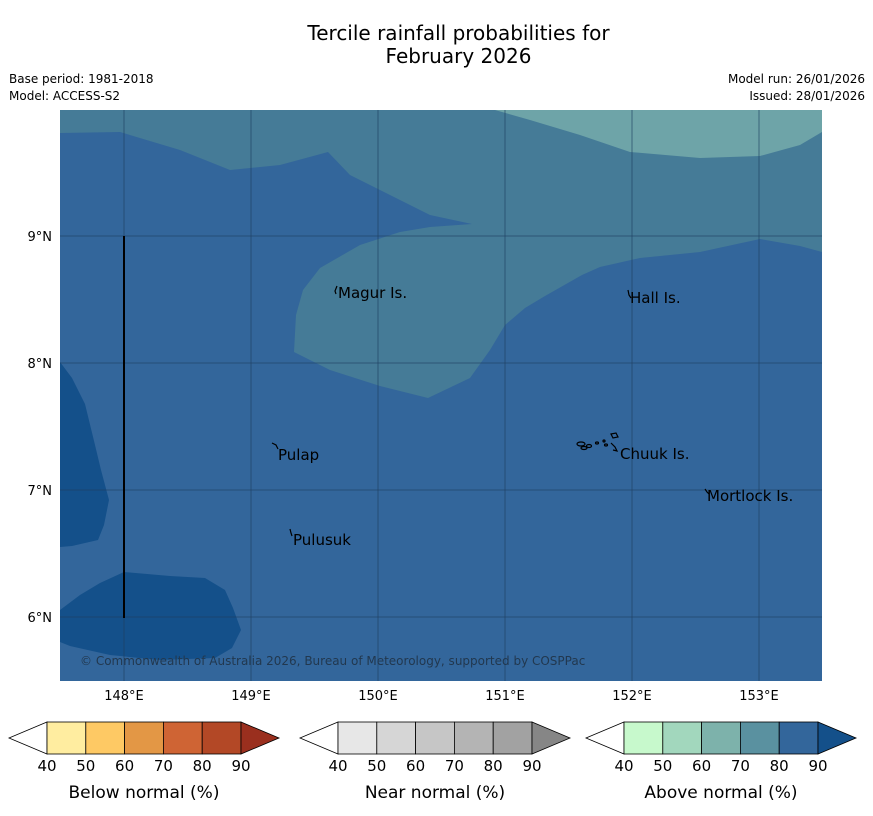  Describe the element at coordinates (707, 491) in the screenshot. I see `island-mortlock` at that location.